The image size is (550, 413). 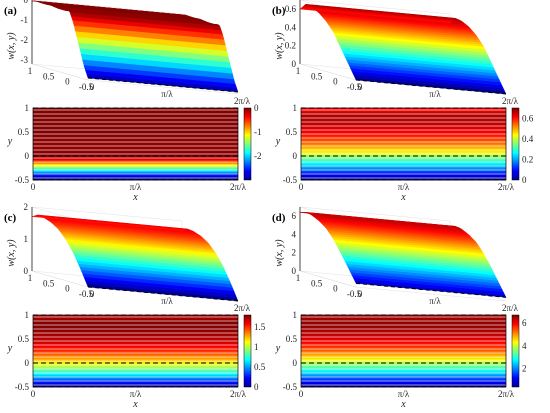 What do you see at coordinates (256, 108) in the screenshot?
I see `colorbar-tick-label: 0` at bounding box center [256, 108].